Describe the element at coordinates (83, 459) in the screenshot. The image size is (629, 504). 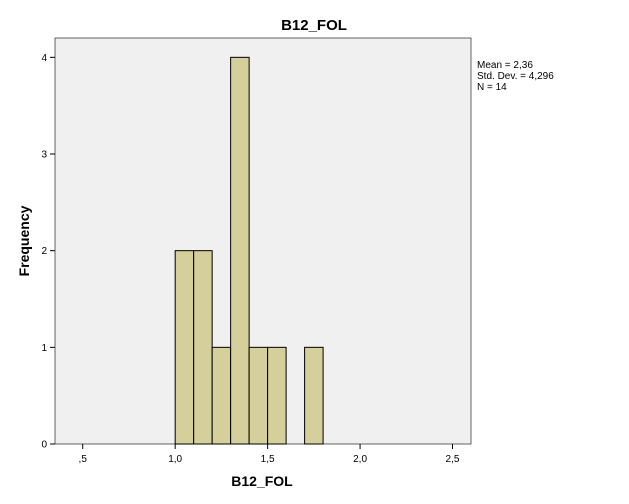
I see `x-tick-label: ,5` at that location.